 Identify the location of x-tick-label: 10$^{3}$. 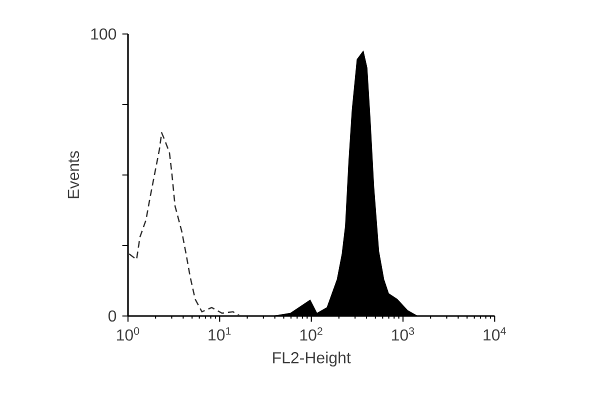
(403, 334).